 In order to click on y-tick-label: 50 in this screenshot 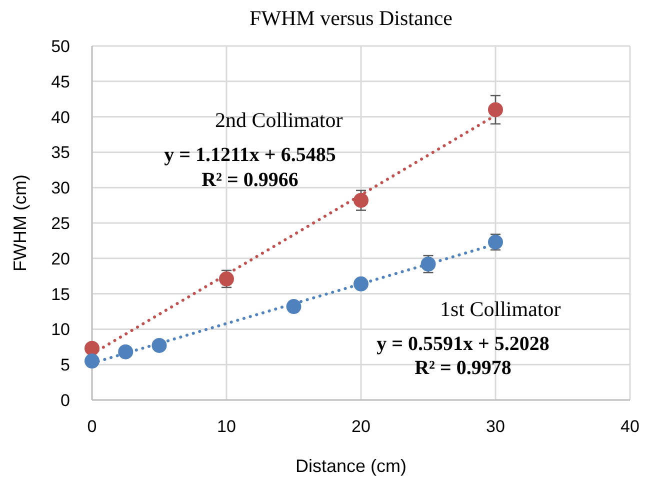, I will do `click(60, 46)`.